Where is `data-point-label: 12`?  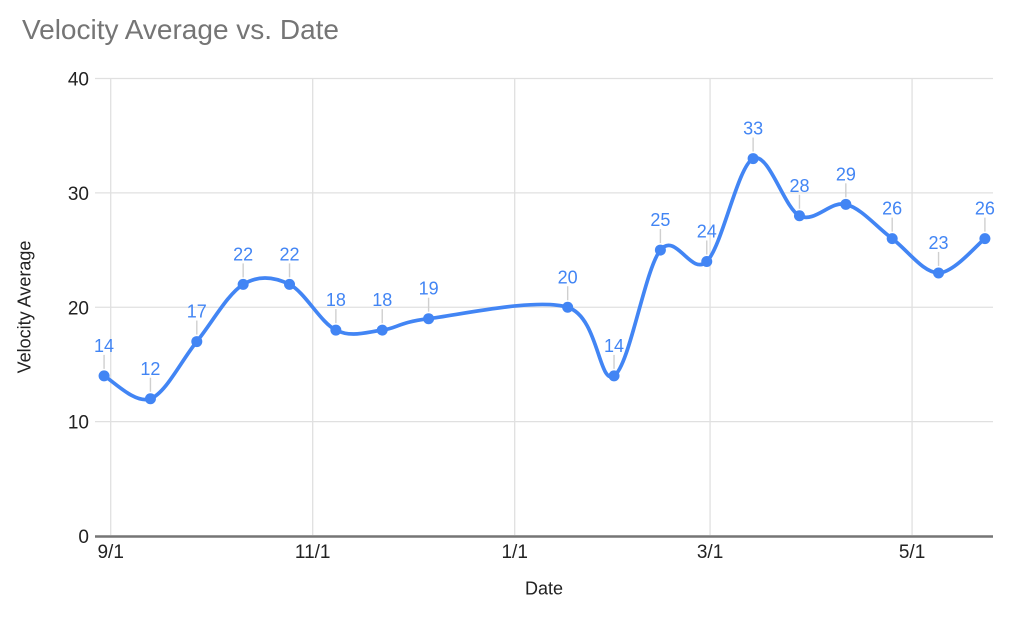 data-point-label: 12 is located at coordinates (150, 369).